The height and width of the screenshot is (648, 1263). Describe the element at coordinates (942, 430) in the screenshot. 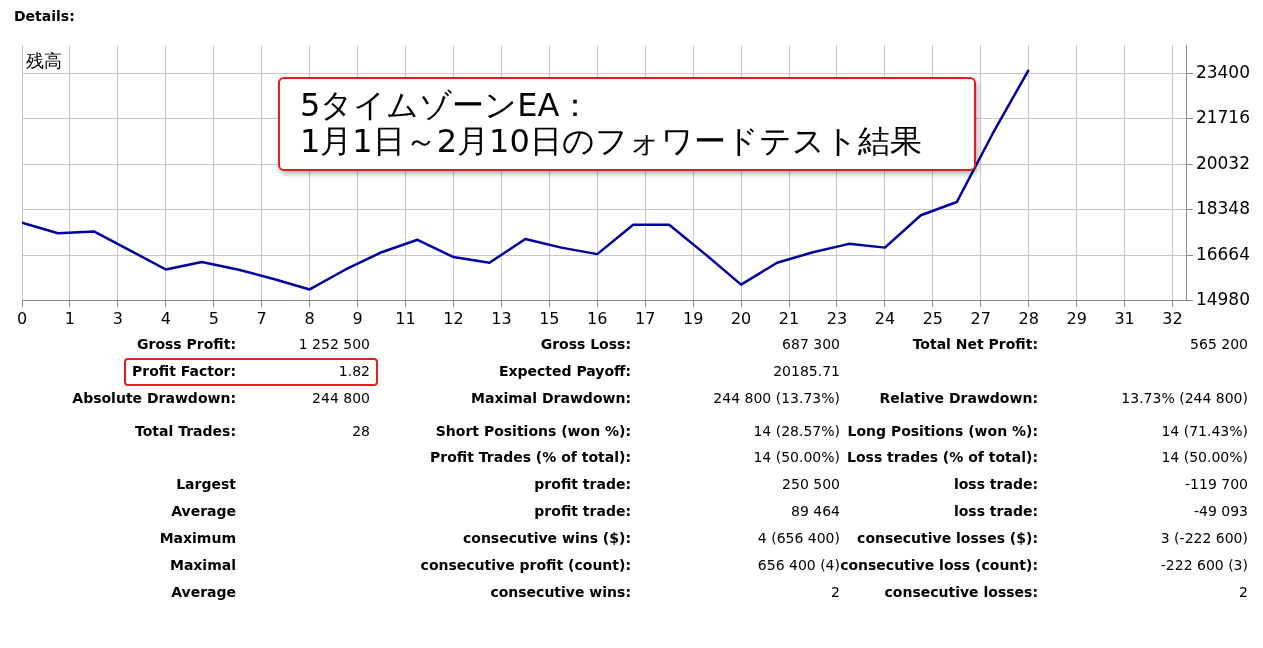

I see `text: Long Positions (won %):` at that location.